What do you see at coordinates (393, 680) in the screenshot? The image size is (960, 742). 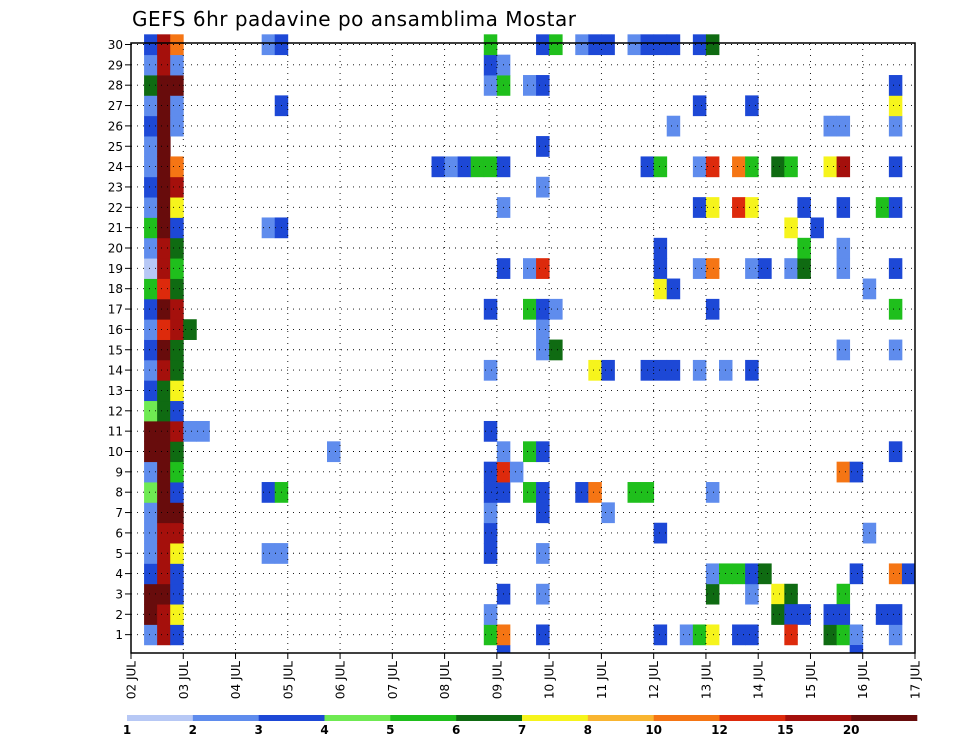 I see `x-tick-label: 07 JUL` at bounding box center [393, 680].